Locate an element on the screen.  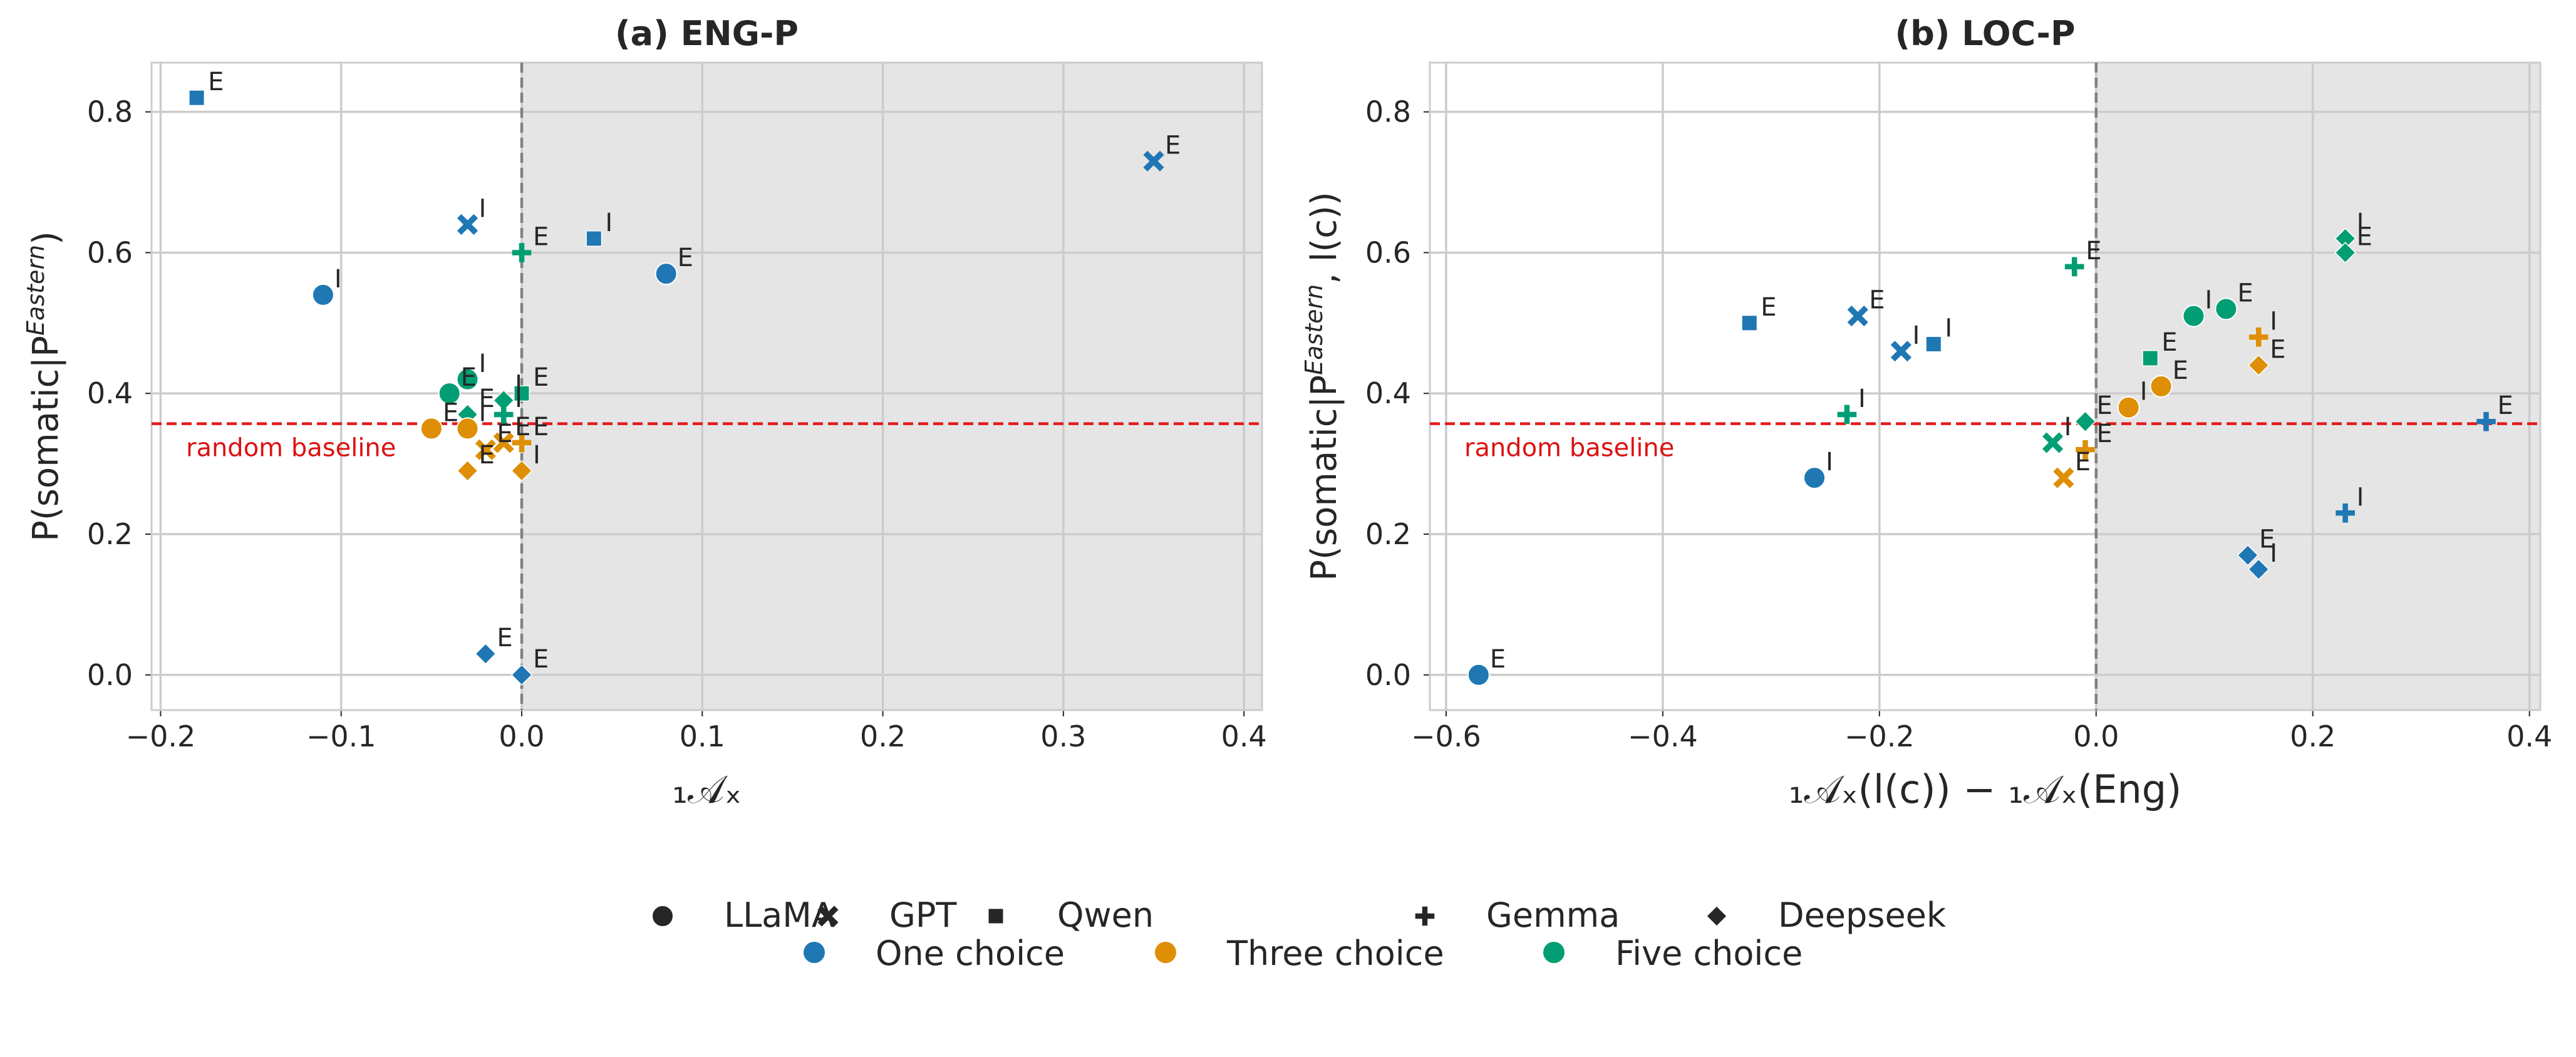
legend-marker-qwen is located at coordinates (996, 916).